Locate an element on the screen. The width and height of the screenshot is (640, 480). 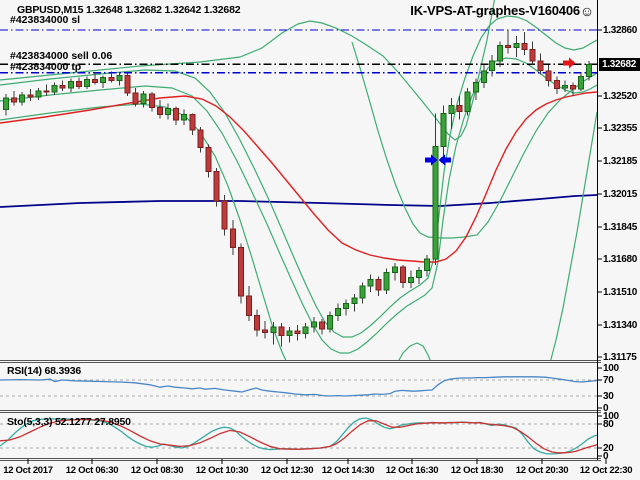
order-tp-label: #423834000 tp is located at coordinates (46, 67).